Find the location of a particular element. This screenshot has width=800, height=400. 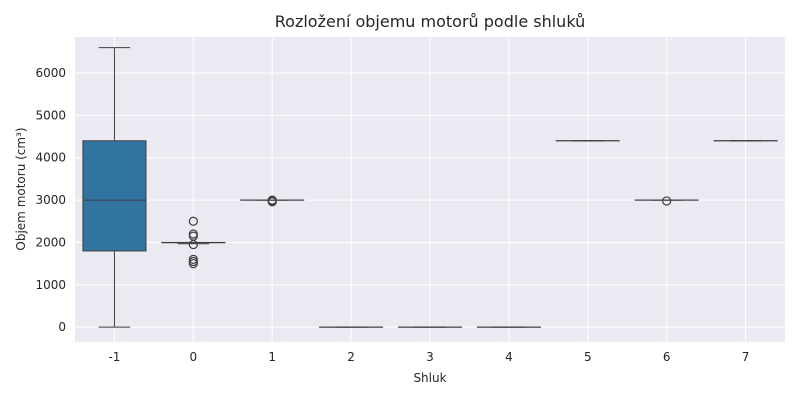

y-tick-label: 6000 is located at coordinates (50, 73).